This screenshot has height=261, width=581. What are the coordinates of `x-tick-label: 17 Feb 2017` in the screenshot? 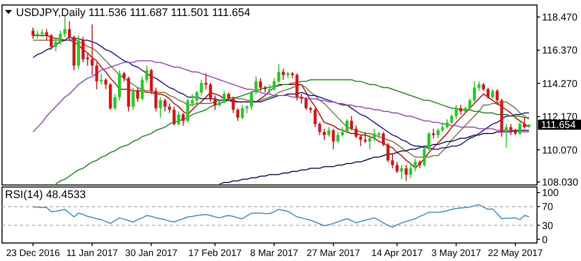 It's located at (215, 253).